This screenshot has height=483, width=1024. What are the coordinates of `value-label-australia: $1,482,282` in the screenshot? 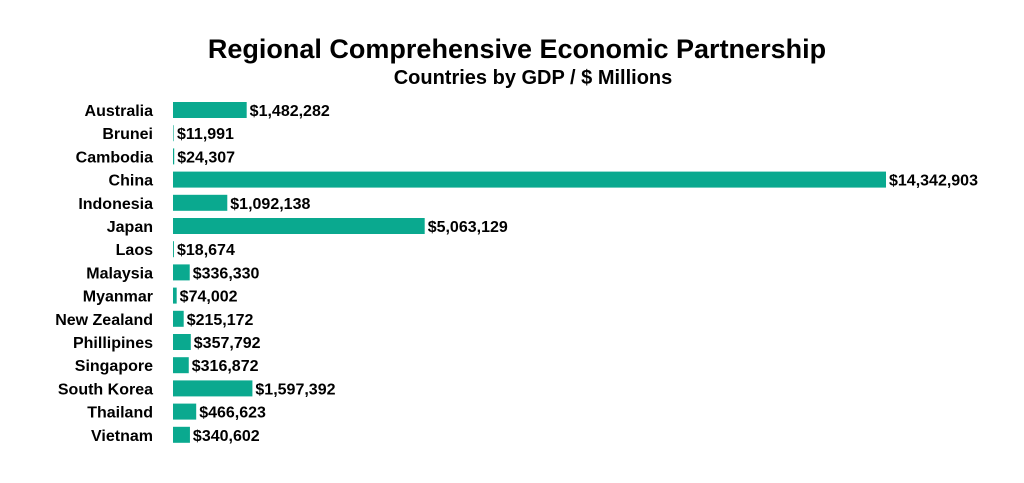 It's located at (290, 111).